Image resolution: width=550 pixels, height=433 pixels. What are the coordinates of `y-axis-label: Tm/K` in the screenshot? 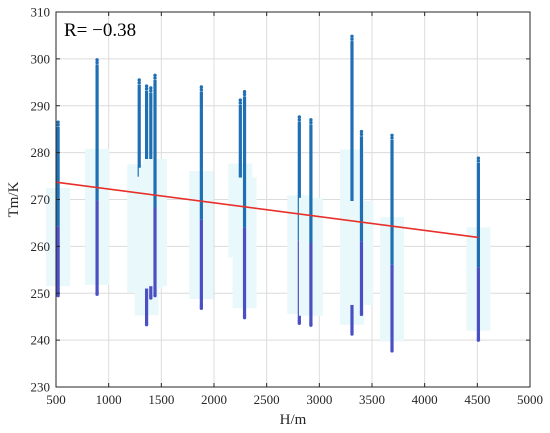 It's located at (14, 199).